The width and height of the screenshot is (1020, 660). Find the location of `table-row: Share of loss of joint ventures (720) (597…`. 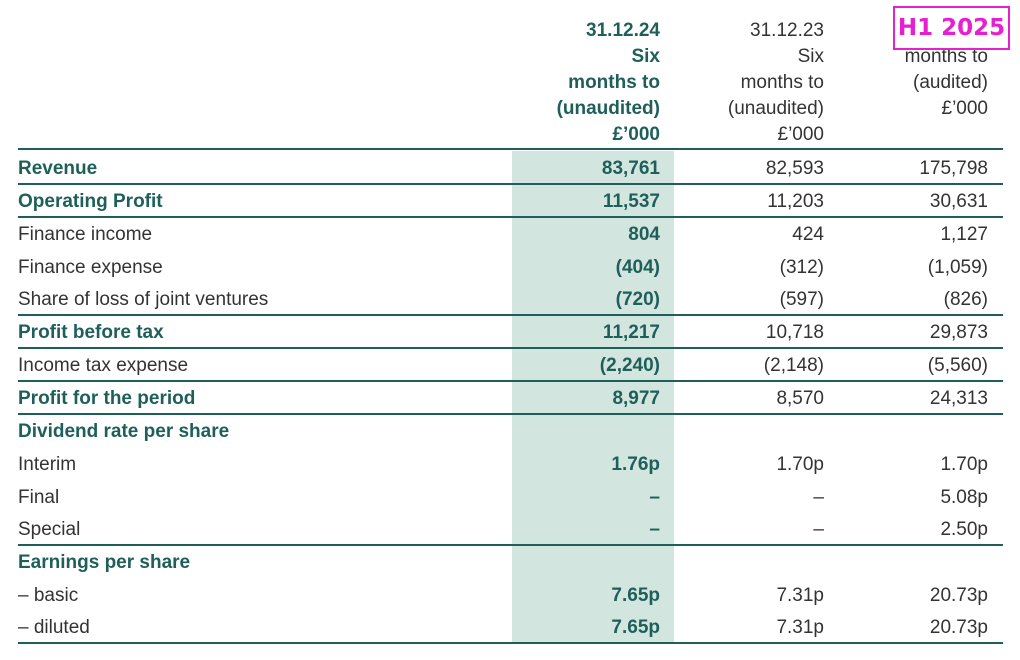

table-row: Share of loss of joint ventures (720) (597… is located at coordinates (510, 299).